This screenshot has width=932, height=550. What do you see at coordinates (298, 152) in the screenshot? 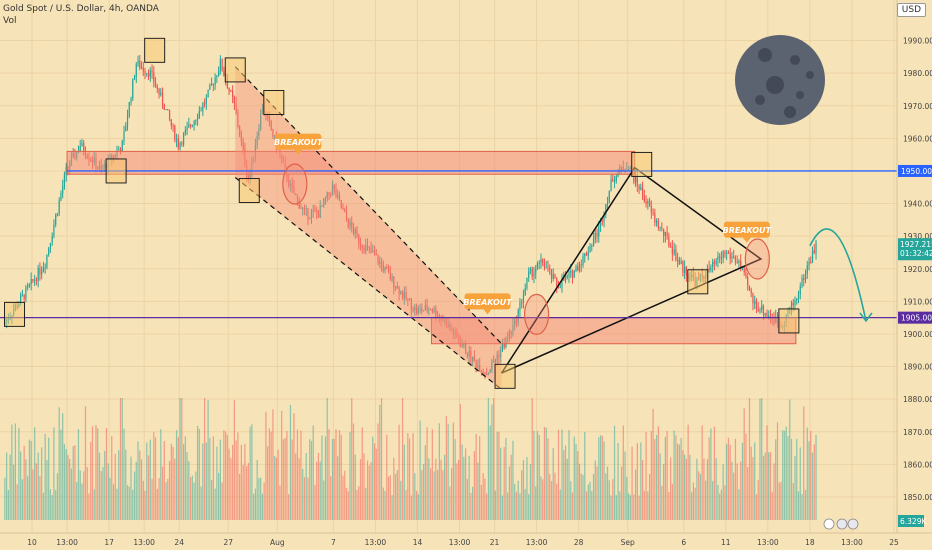
I see `breakout-label-tail` at bounding box center [298, 152].